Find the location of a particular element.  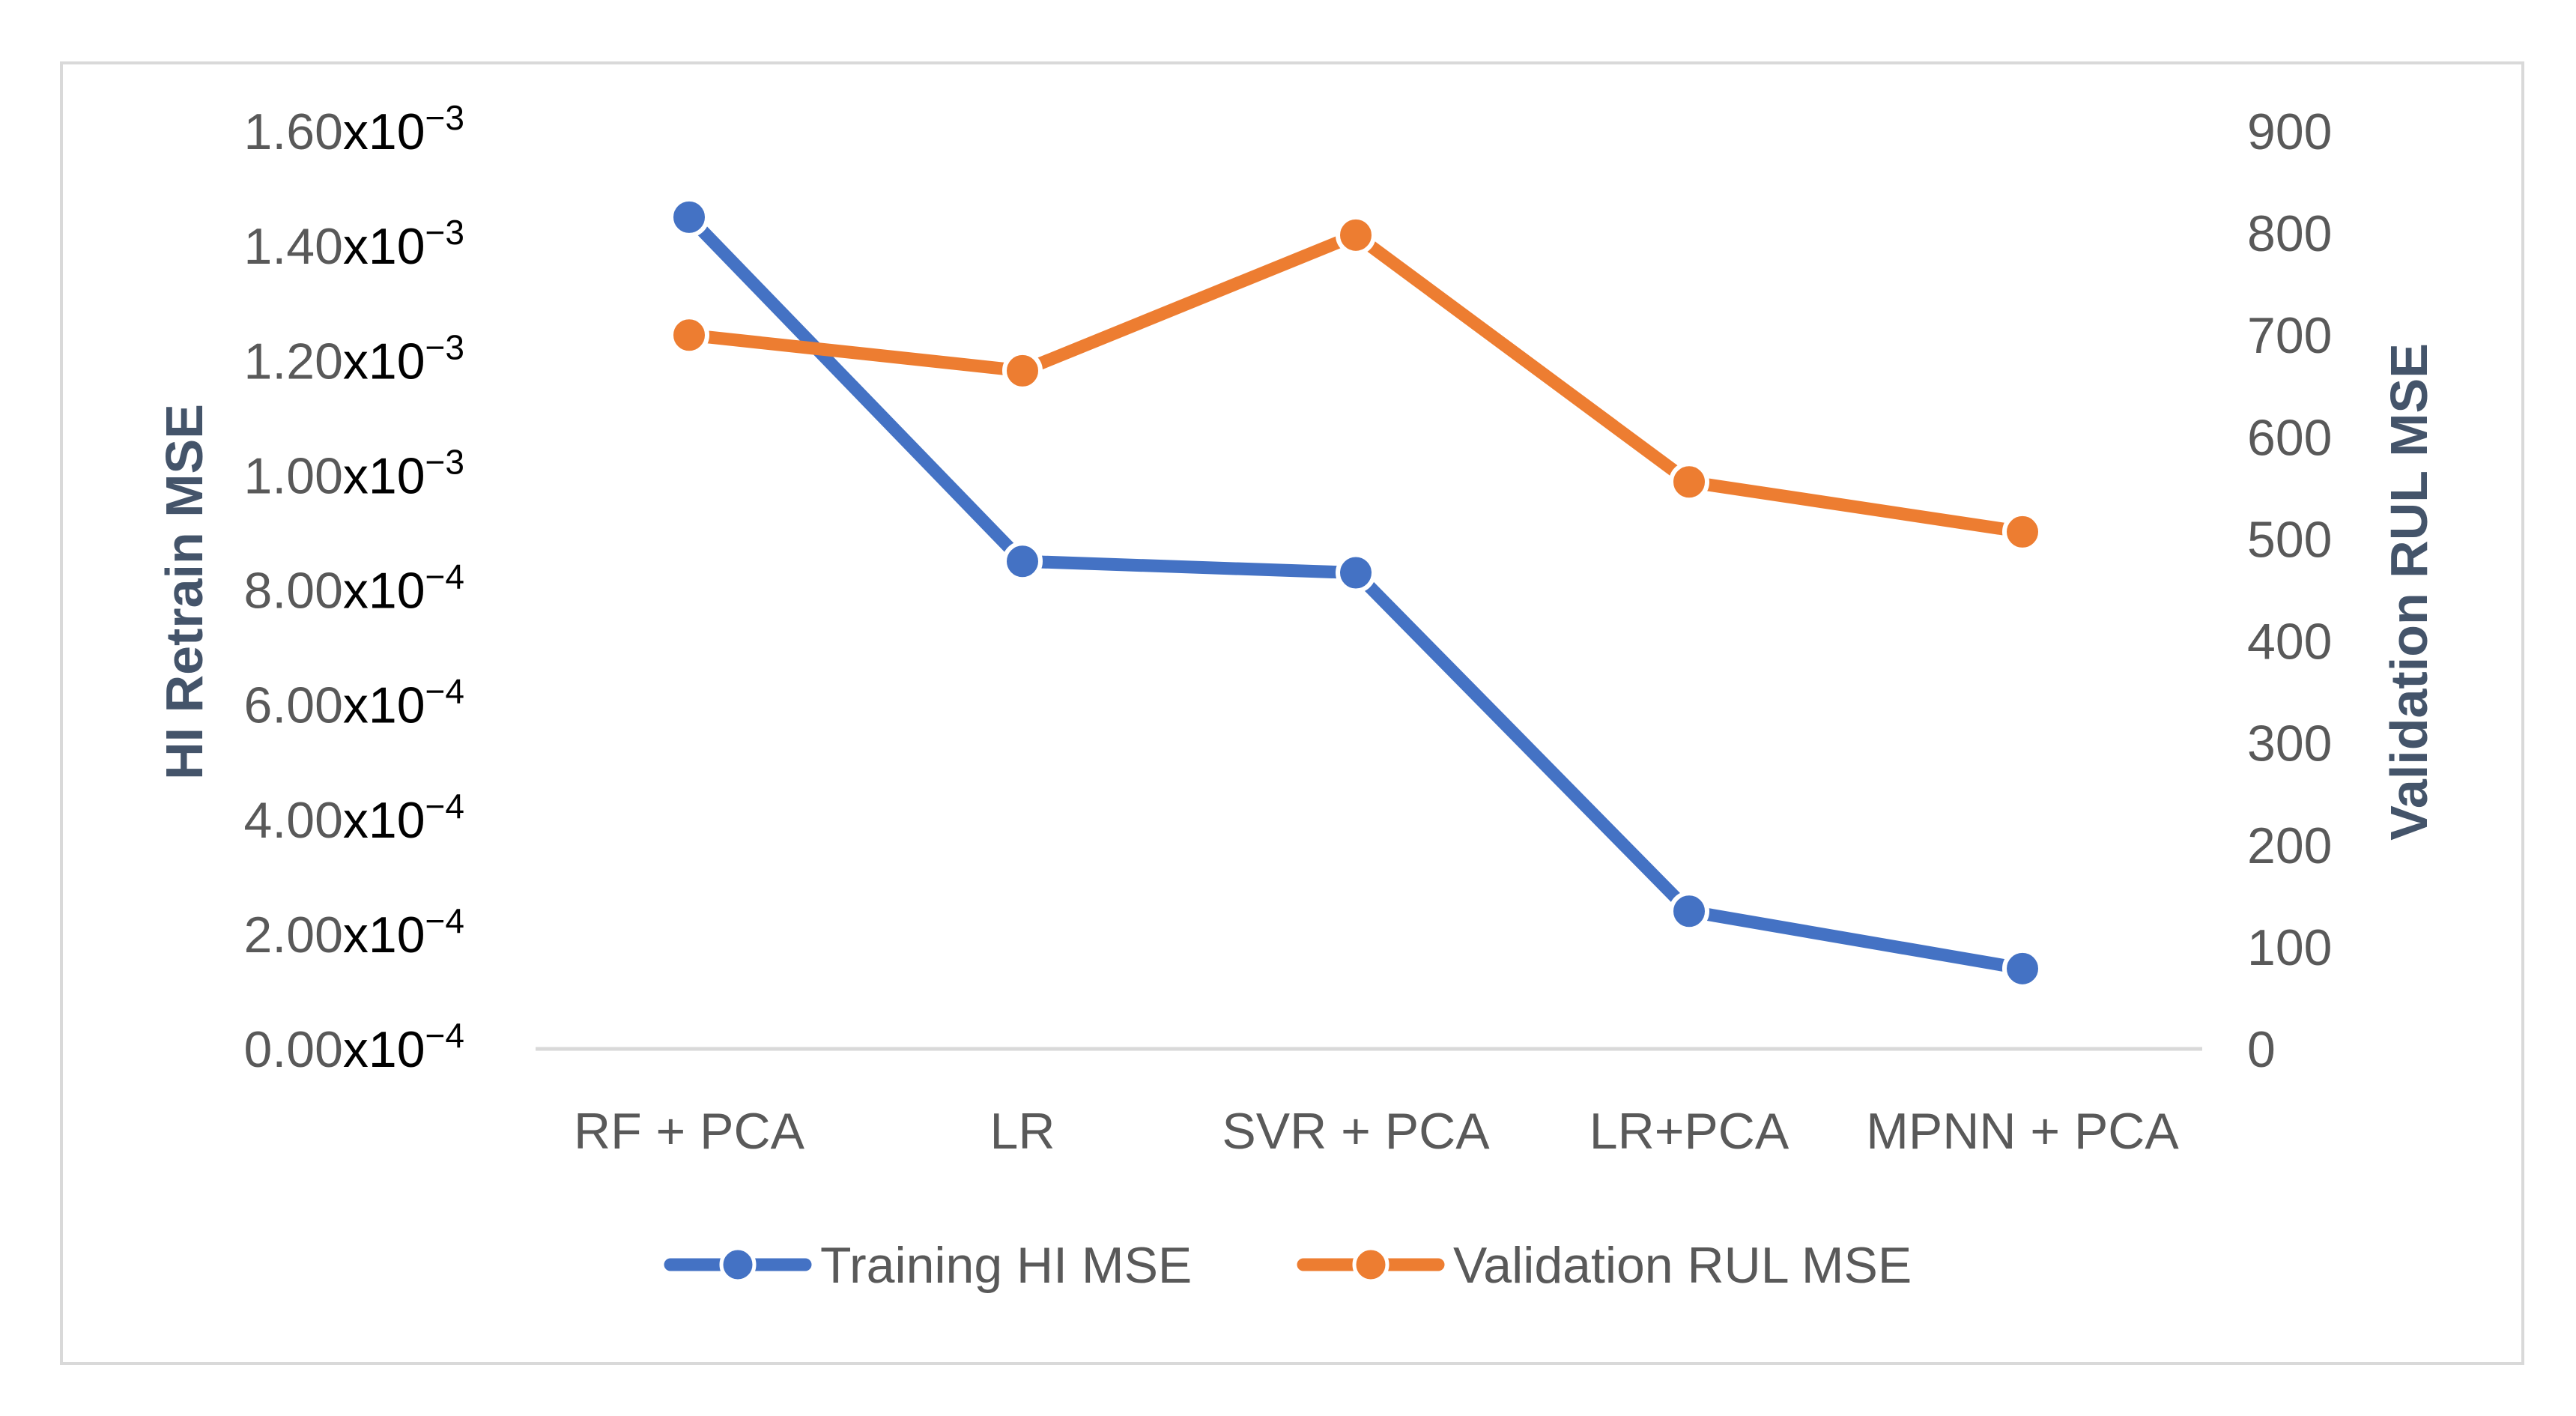

category-labels: RF + PCA LR SVR + PCA LR+PCA MPNN + PCA is located at coordinates (1376, 1131).